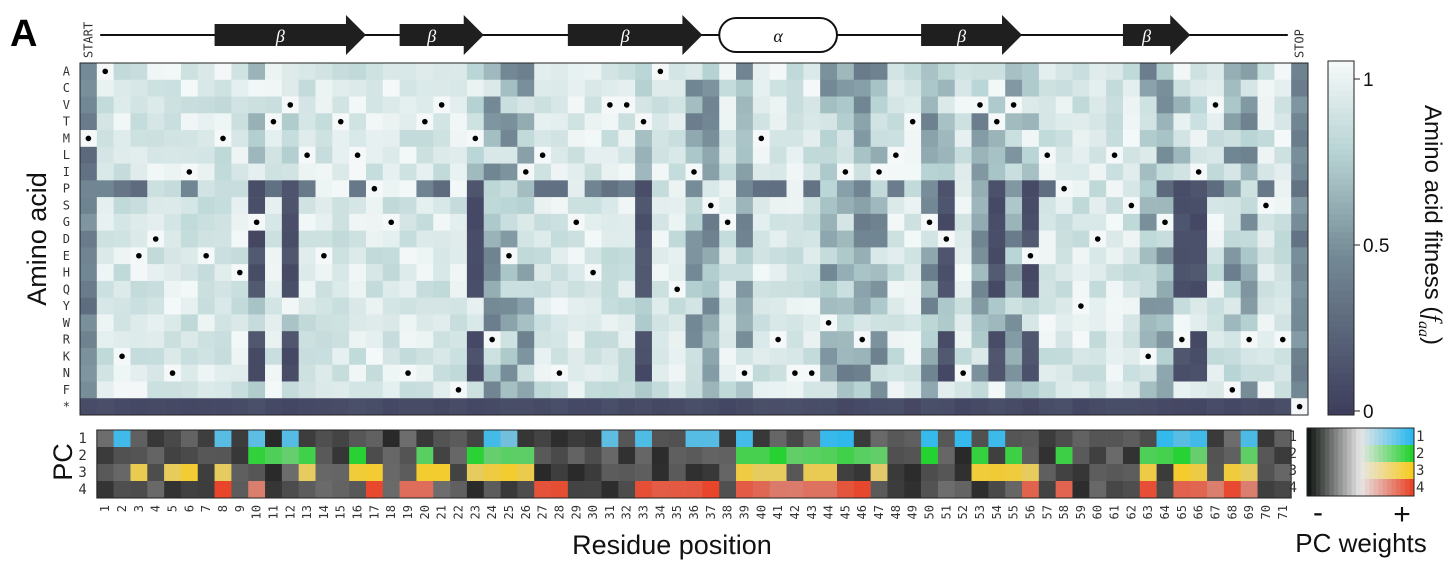 The width and height of the screenshot is (1456, 561). Describe the element at coordinates (1376, 246) in the screenshot. I see `colorbar-tick-label: 0.5` at that location.